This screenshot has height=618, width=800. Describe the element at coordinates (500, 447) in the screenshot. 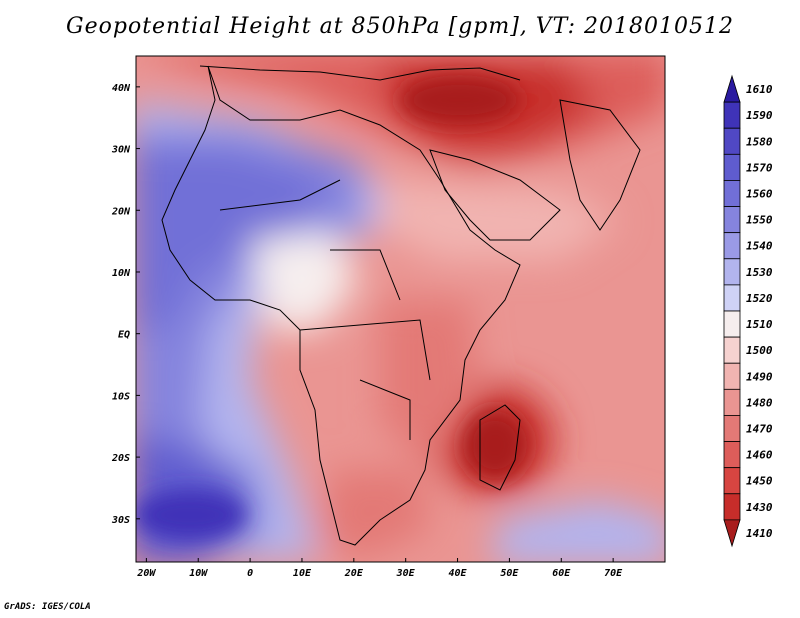

I see `madagascar-outline` at that location.